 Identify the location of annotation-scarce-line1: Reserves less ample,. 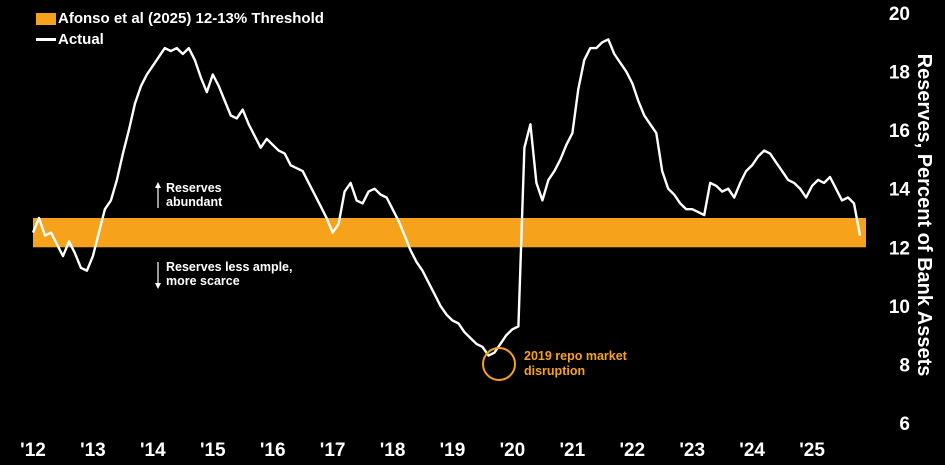
(229, 267).